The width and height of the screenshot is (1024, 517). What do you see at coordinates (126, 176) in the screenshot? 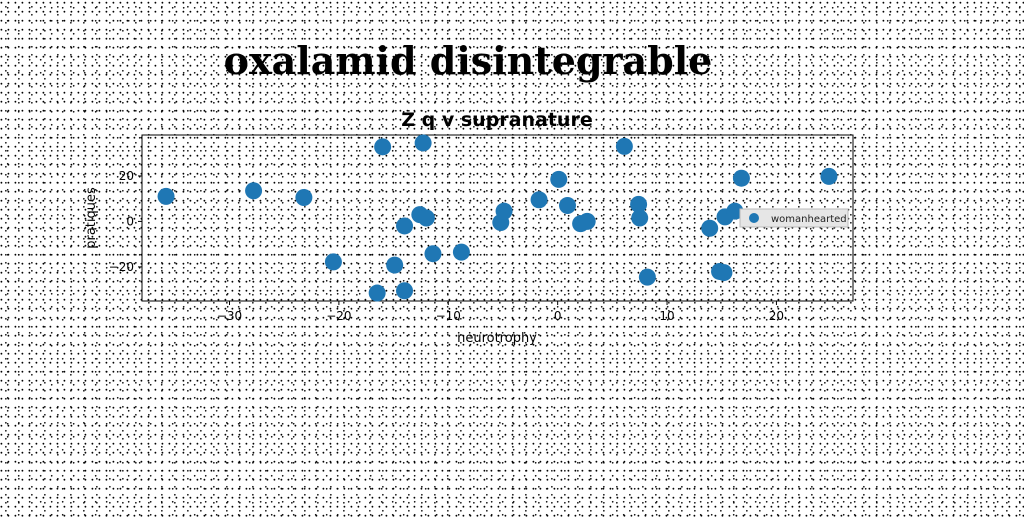
I see `y-tick-label: 20` at bounding box center [126, 176].